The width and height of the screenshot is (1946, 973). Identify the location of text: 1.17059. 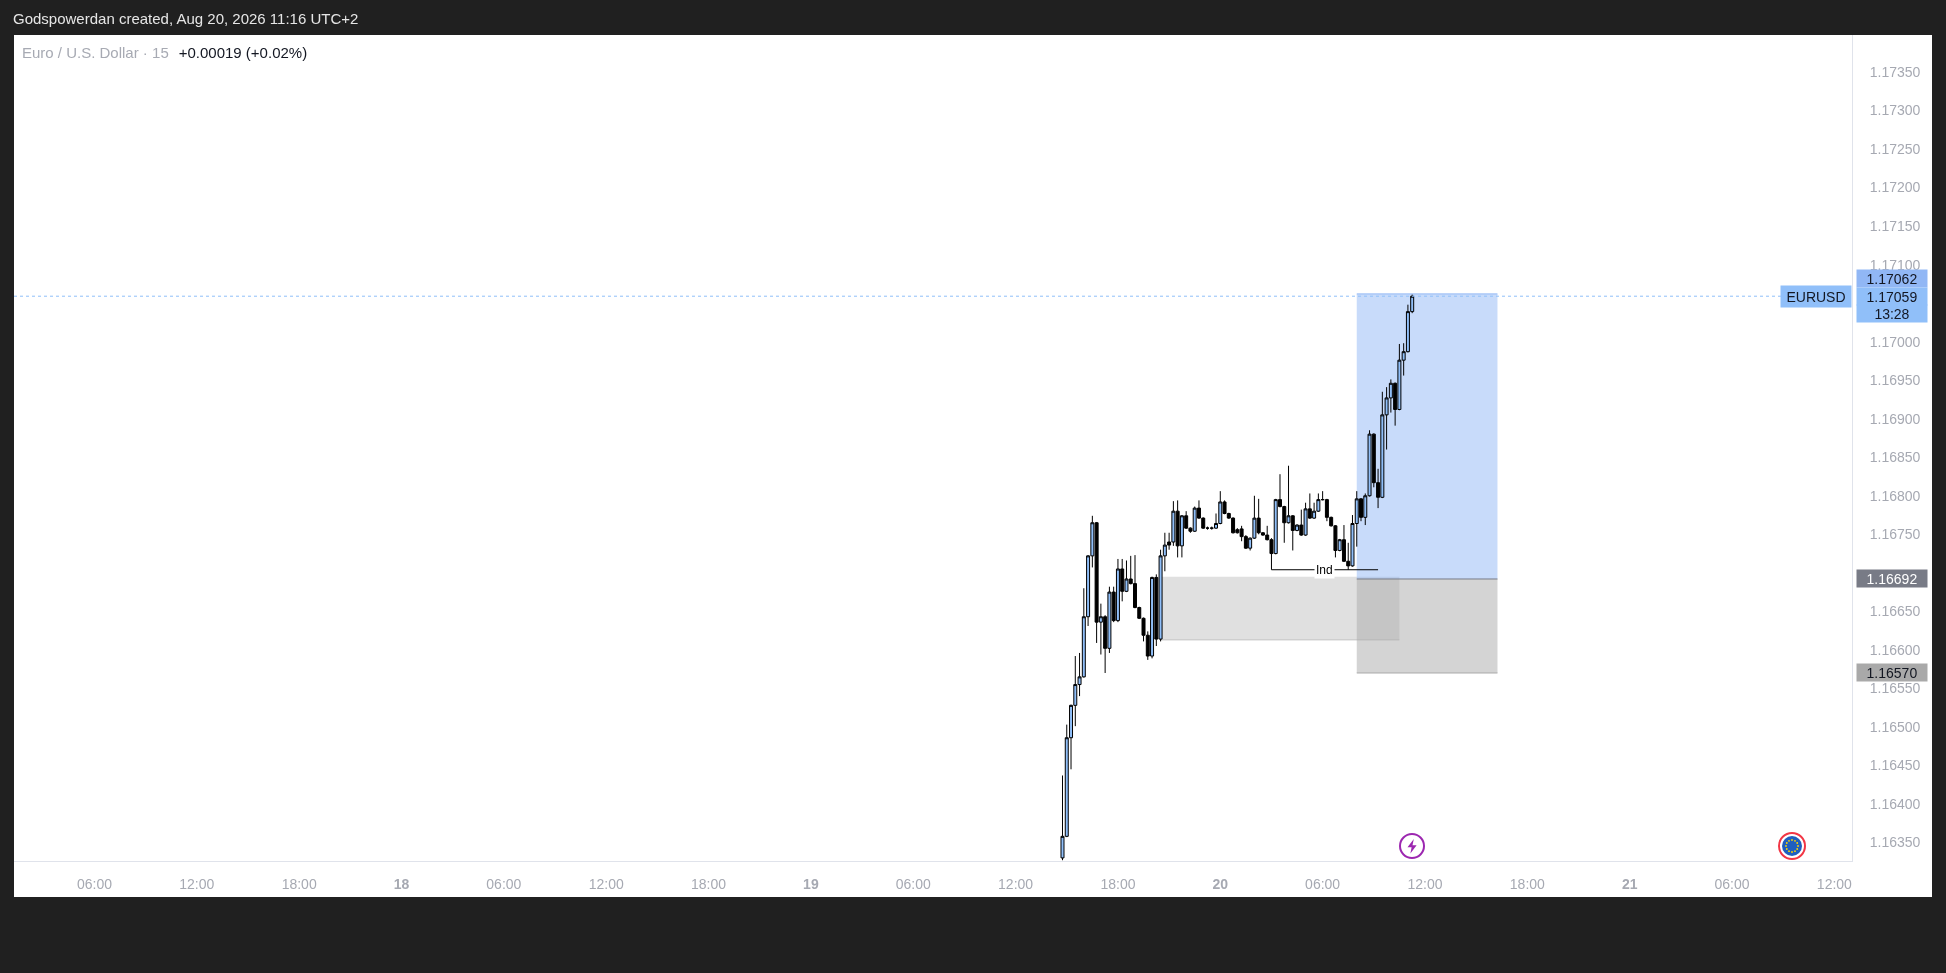
(1892, 296).